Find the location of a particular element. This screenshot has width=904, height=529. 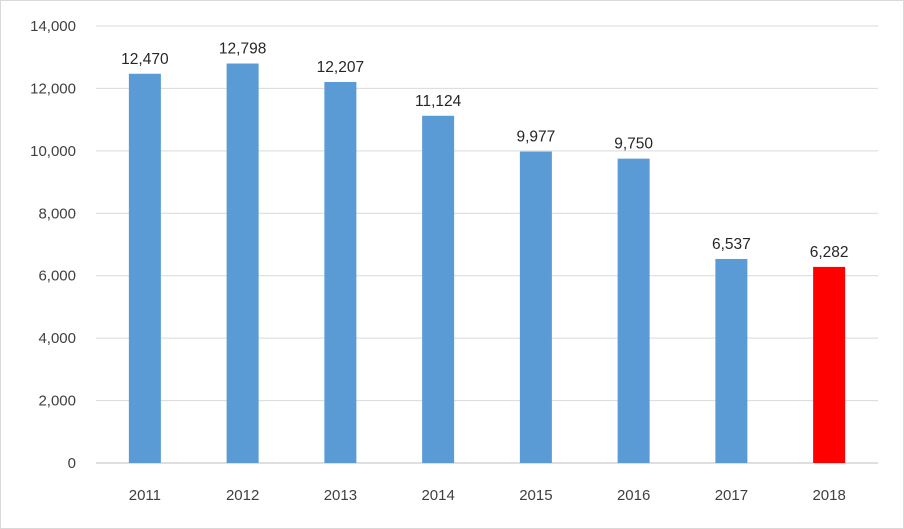

y-tick-label: 12,000 is located at coordinates (53, 88).